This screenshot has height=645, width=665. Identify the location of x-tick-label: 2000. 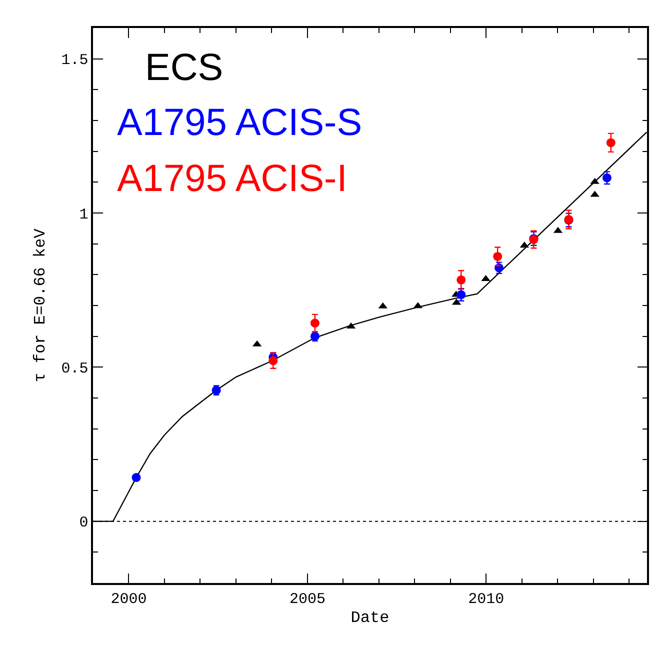
(128, 599).